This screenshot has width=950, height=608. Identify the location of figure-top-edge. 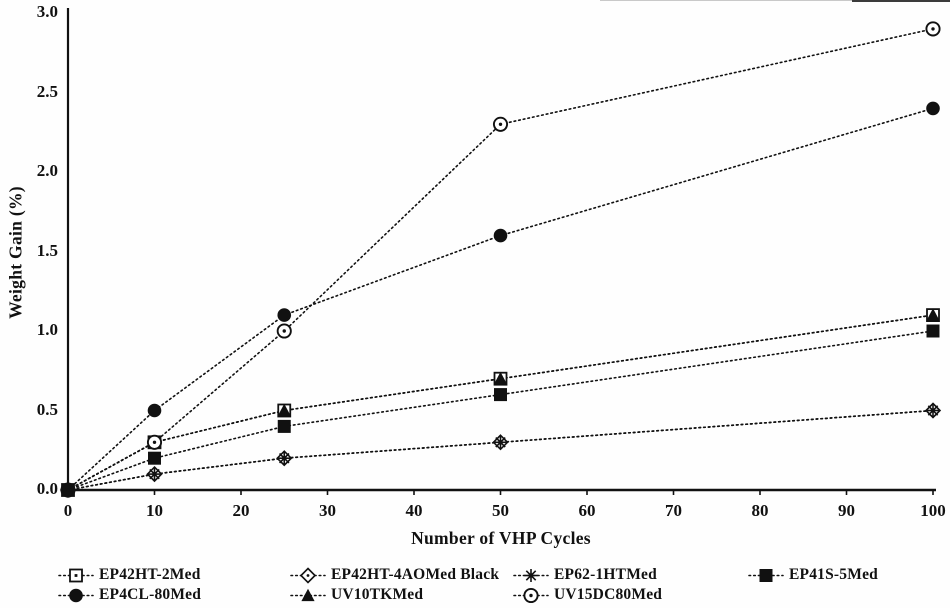
(775, 0).